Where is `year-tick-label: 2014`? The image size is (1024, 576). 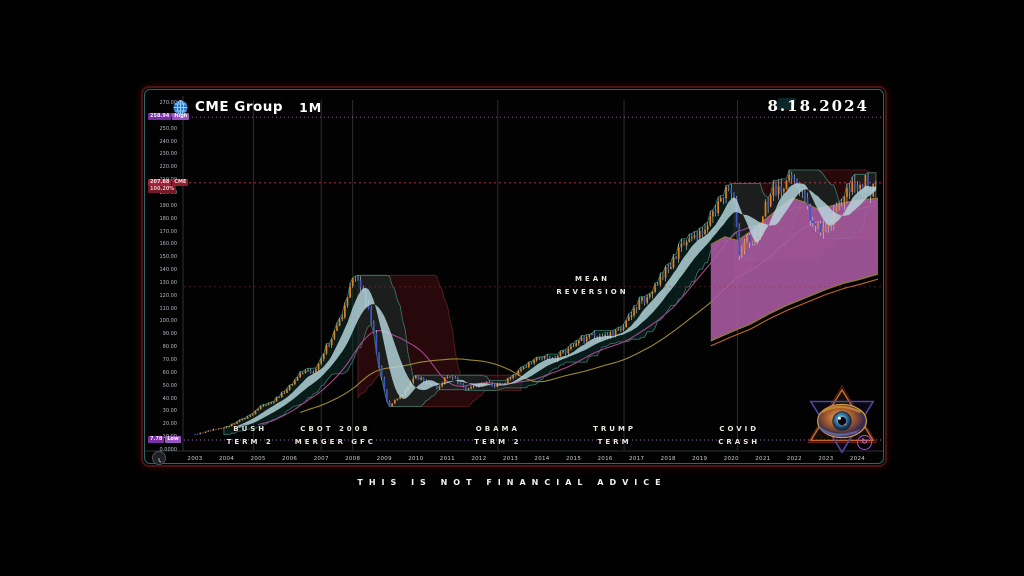 year-tick-label: 2014 is located at coordinates (542, 459).